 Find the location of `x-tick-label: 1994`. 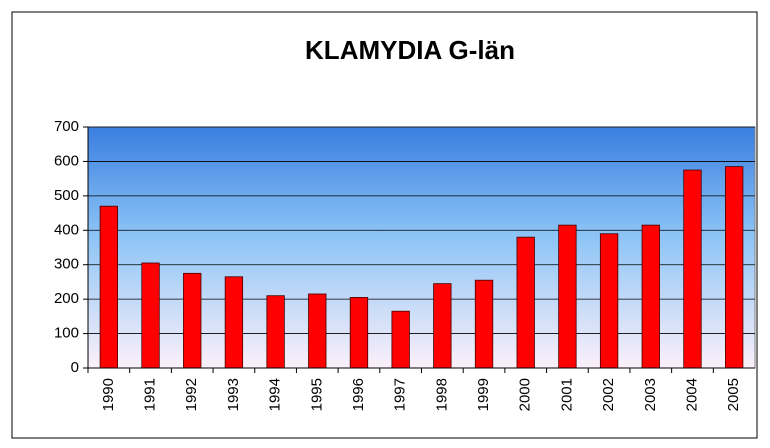

x-tick-label: 1994 is located at coordinates (275, 394).